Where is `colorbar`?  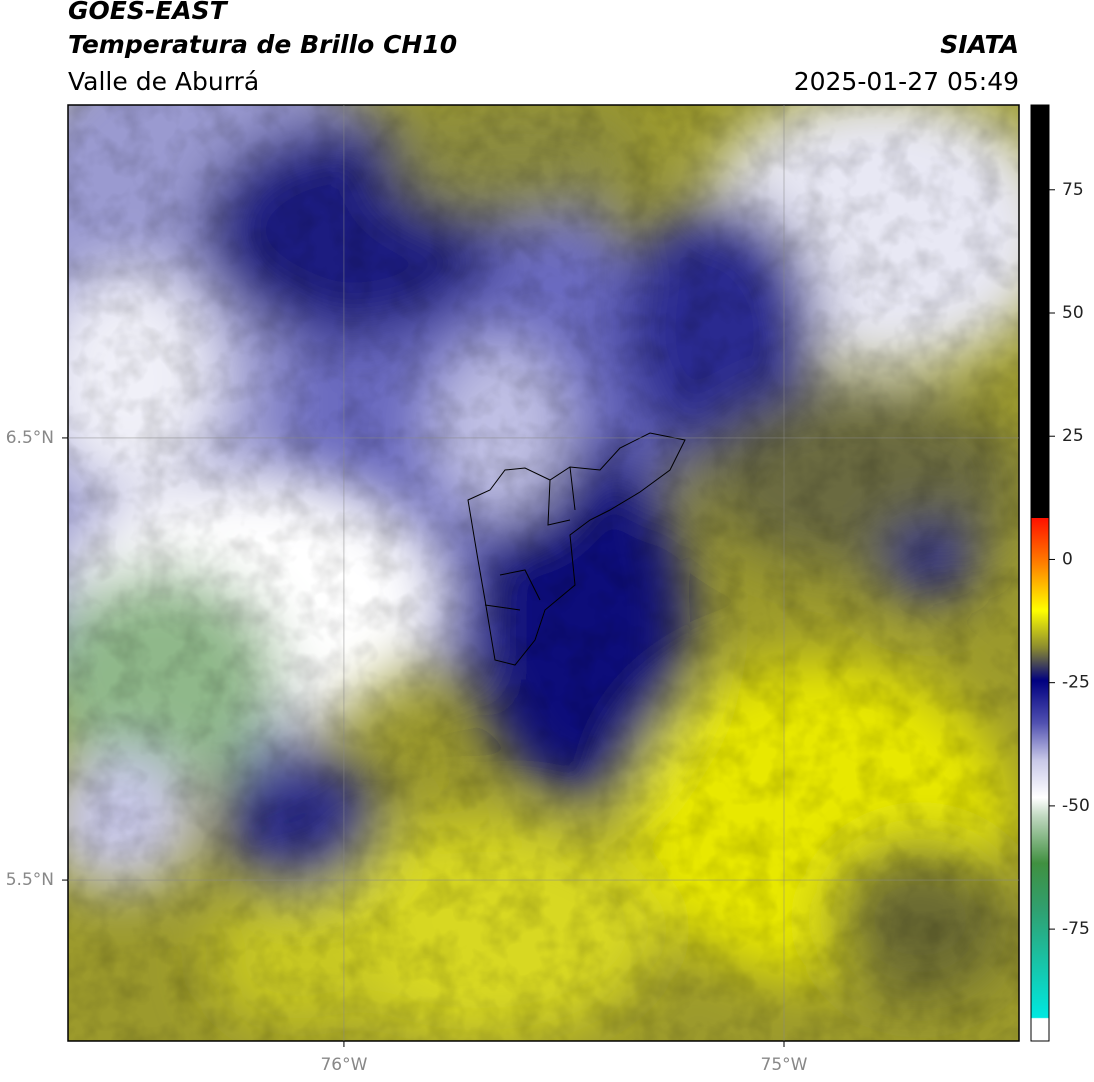 colorbar is located at coordinates (1040, 573).